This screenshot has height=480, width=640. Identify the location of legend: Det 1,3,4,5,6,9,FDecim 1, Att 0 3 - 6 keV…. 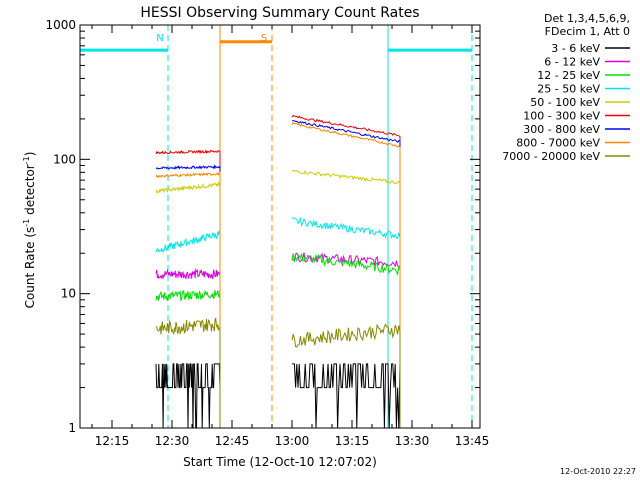
(566, 87).